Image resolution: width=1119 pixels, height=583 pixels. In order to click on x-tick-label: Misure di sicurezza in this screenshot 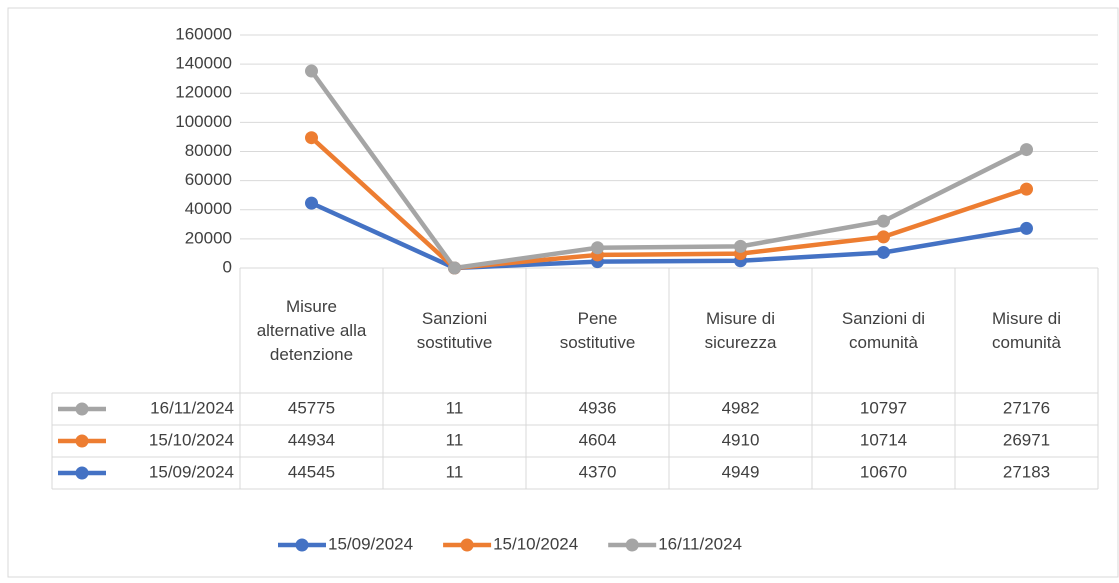, I will do `click(740, 330)`.